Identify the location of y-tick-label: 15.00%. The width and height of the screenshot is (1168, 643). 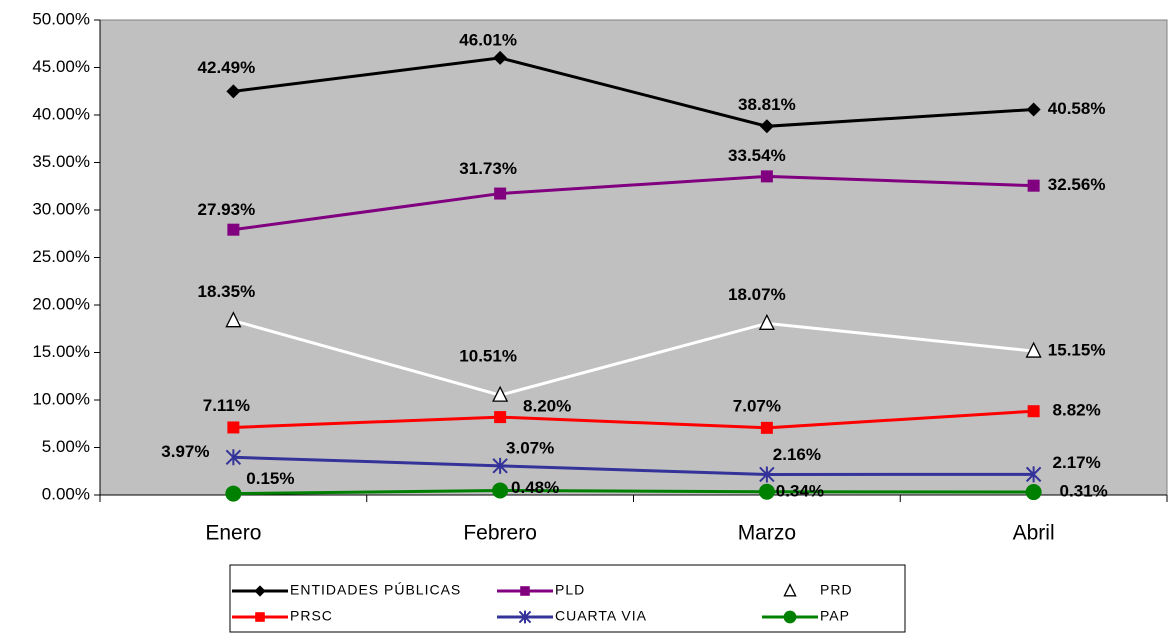
(61, 351).